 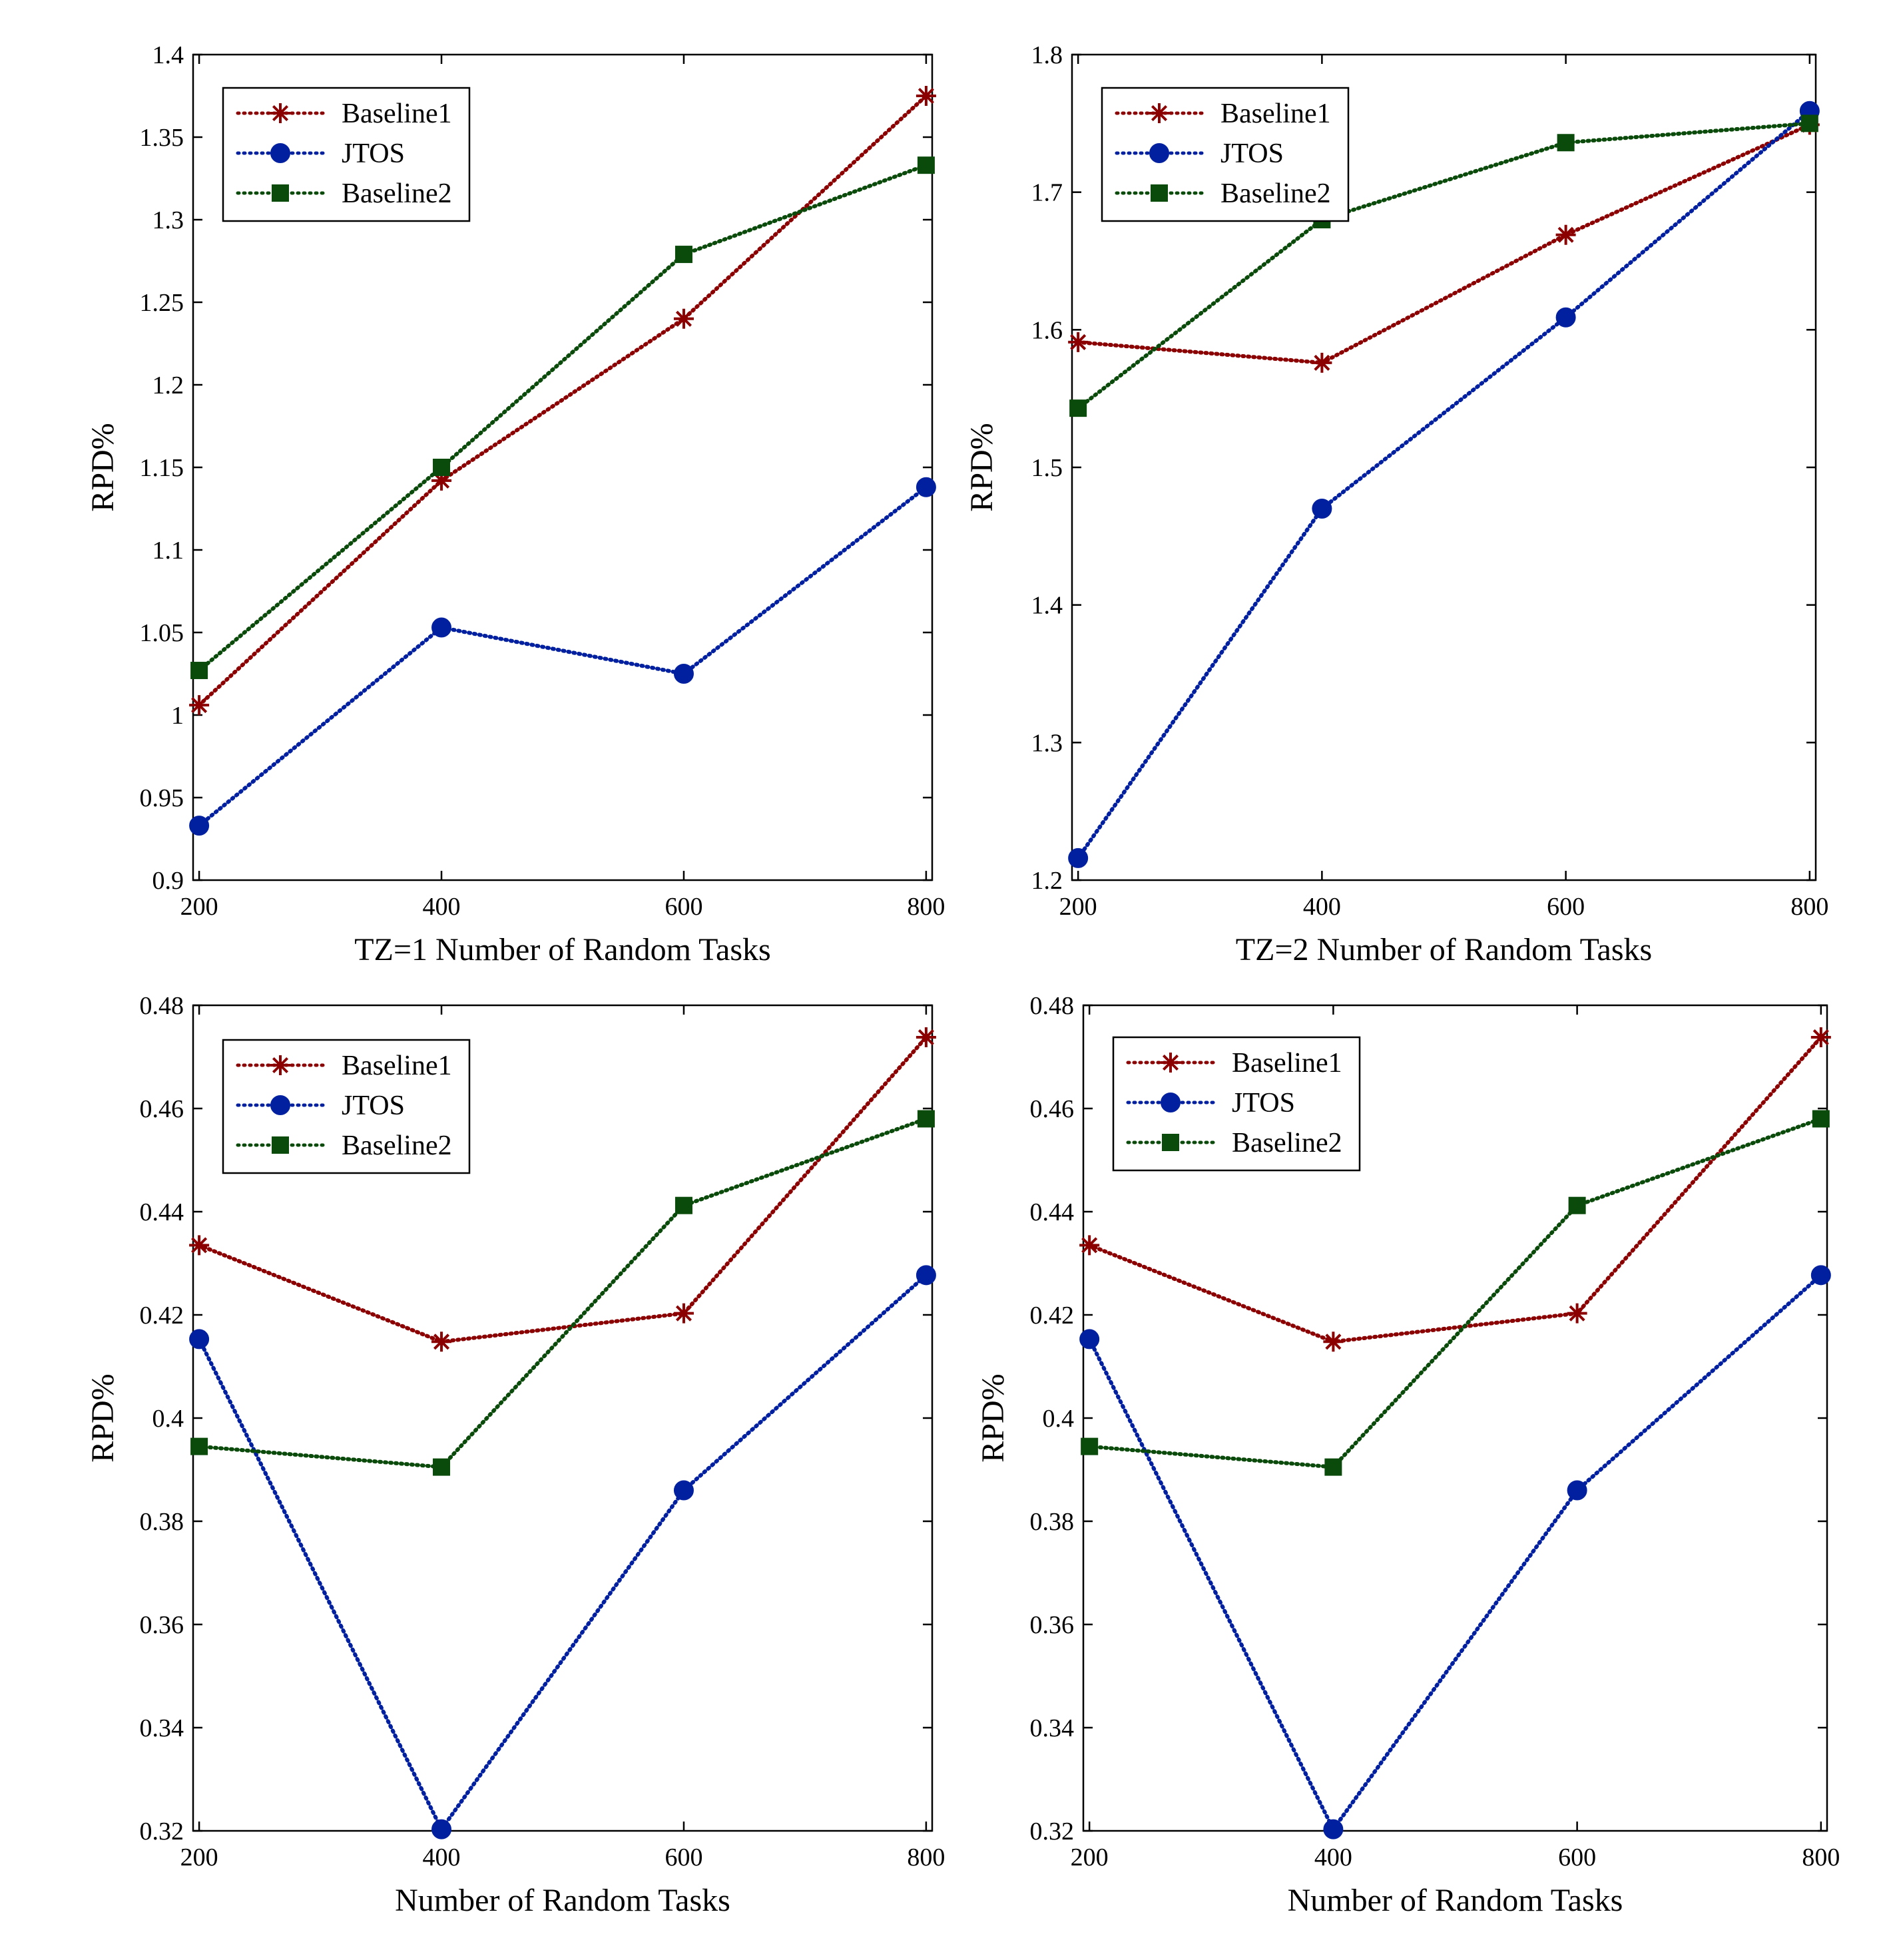 What do you see at coordinates (162, 1831) in the screenshot?
I see `y-tick-label: 0.32` at bounding box center [162, 1831].